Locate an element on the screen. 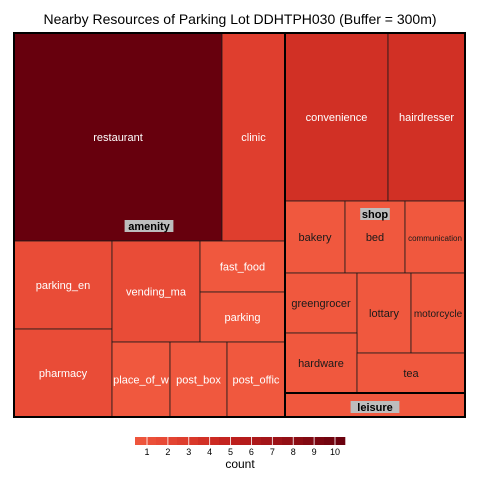  legend-title: count is located at coordinates (240, 464).